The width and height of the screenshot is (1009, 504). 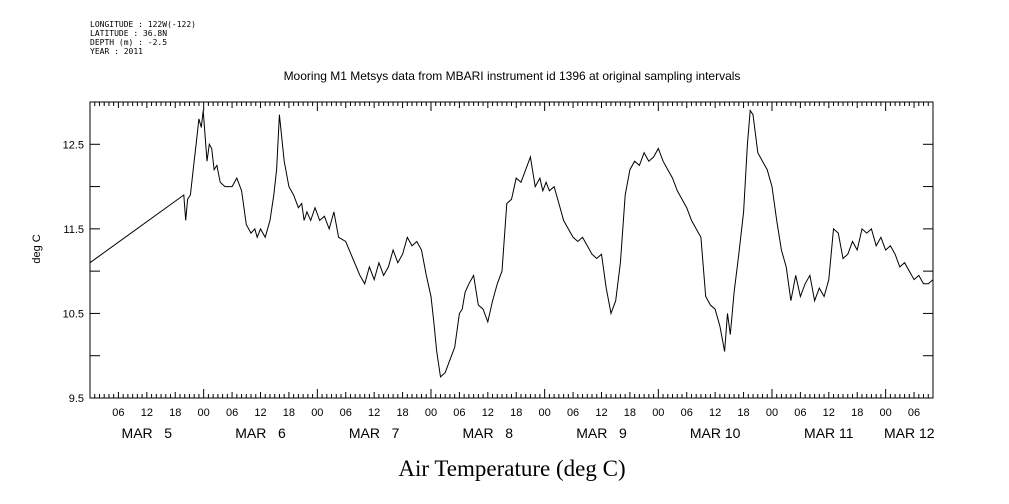 What do you see at coordinates (73, 145) in the screenshot?
I see `y-tick-label: 12.5` at bounding box center [73, 145].